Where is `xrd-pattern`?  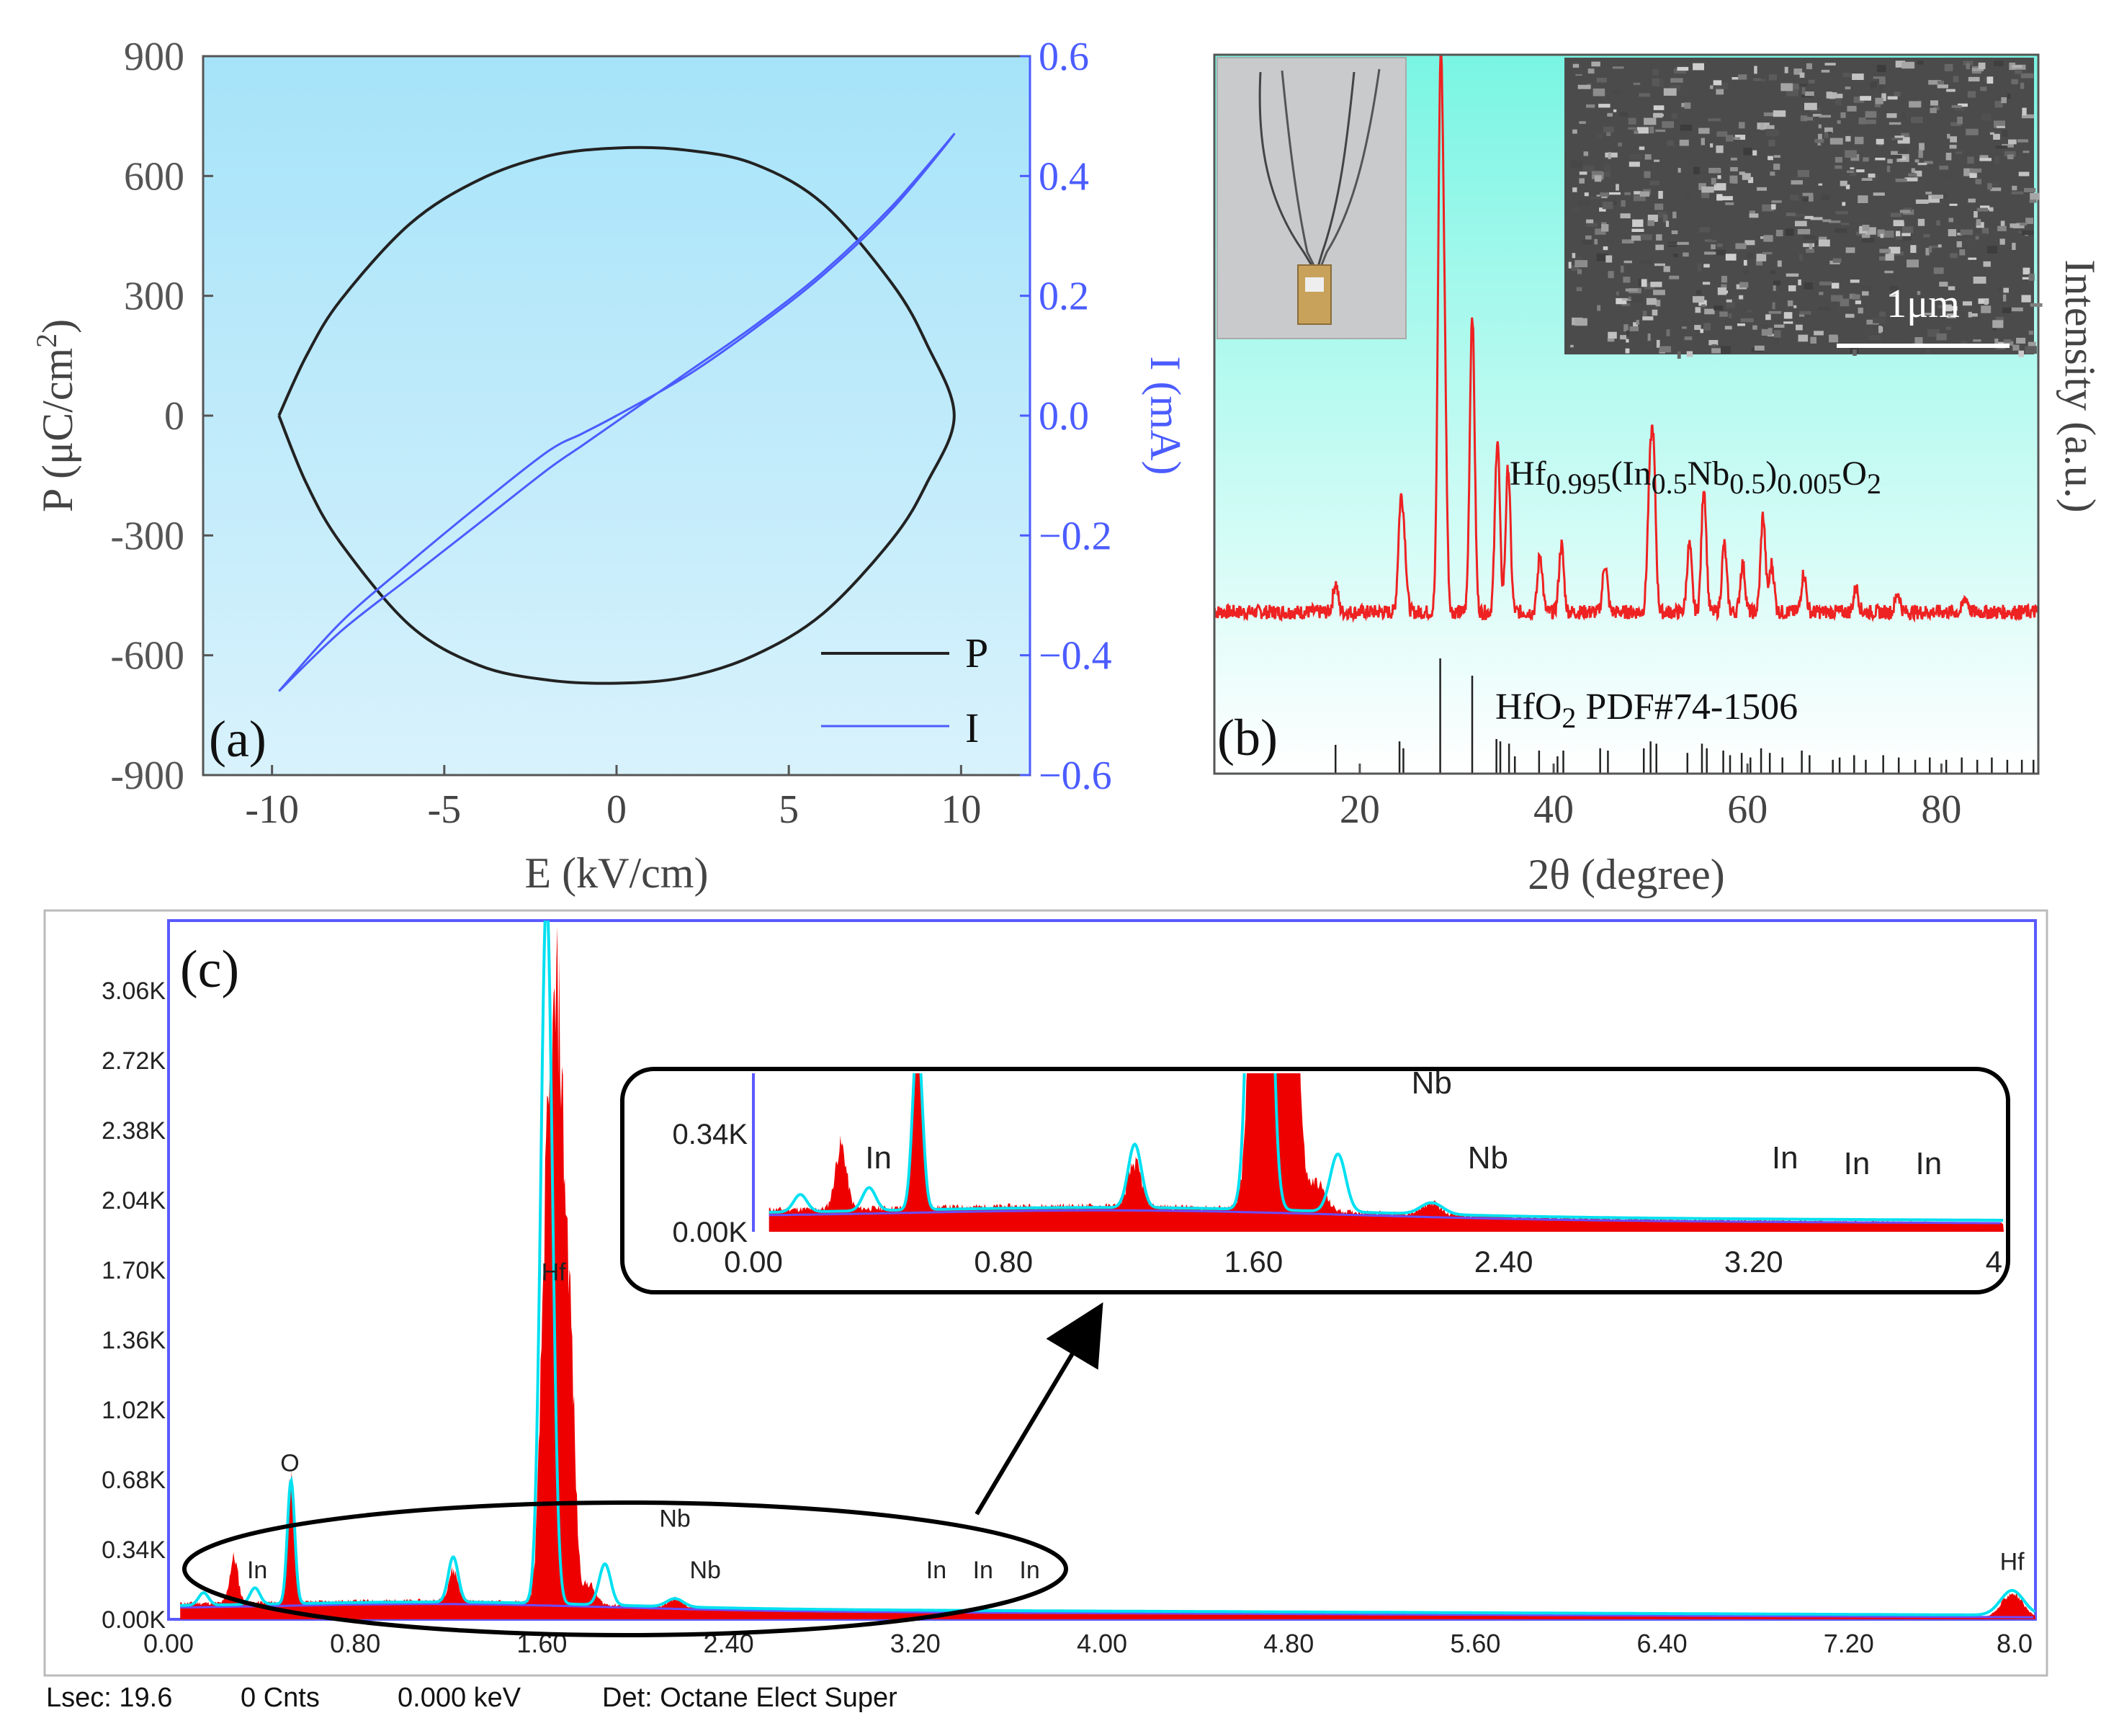
xrd-pattern is located at coordinates (1626, 339).